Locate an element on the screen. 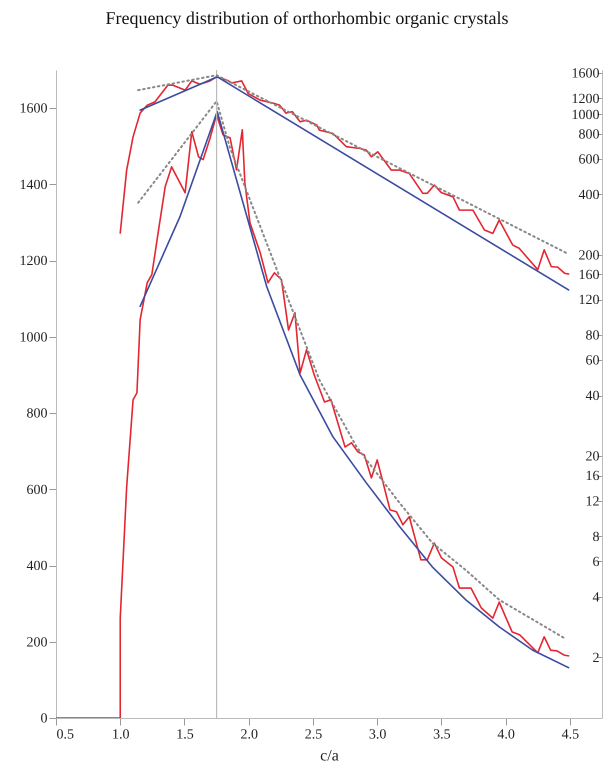 This screenshot has height=771, width=612. y2-tick-label: 4 is located at coordinates (596, 598).